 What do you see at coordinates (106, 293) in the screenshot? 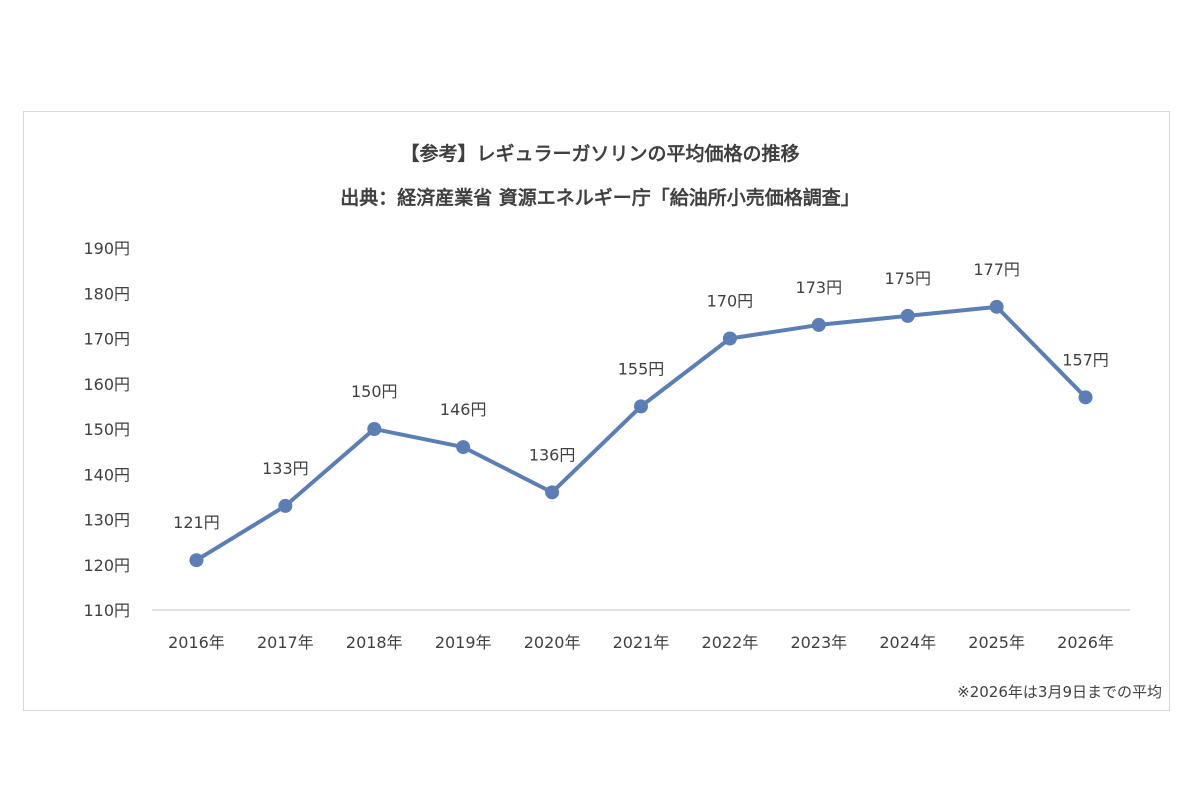
I see `y-tick-label: 180円` at bounding box center [106, 293].